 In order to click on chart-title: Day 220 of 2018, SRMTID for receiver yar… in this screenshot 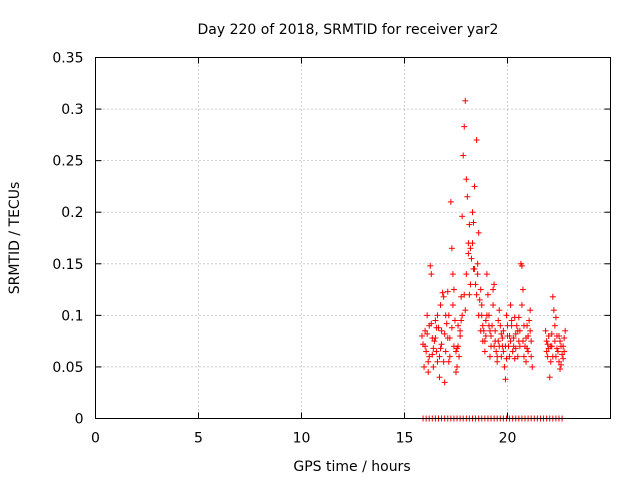, I will do `click(348, 30)`.